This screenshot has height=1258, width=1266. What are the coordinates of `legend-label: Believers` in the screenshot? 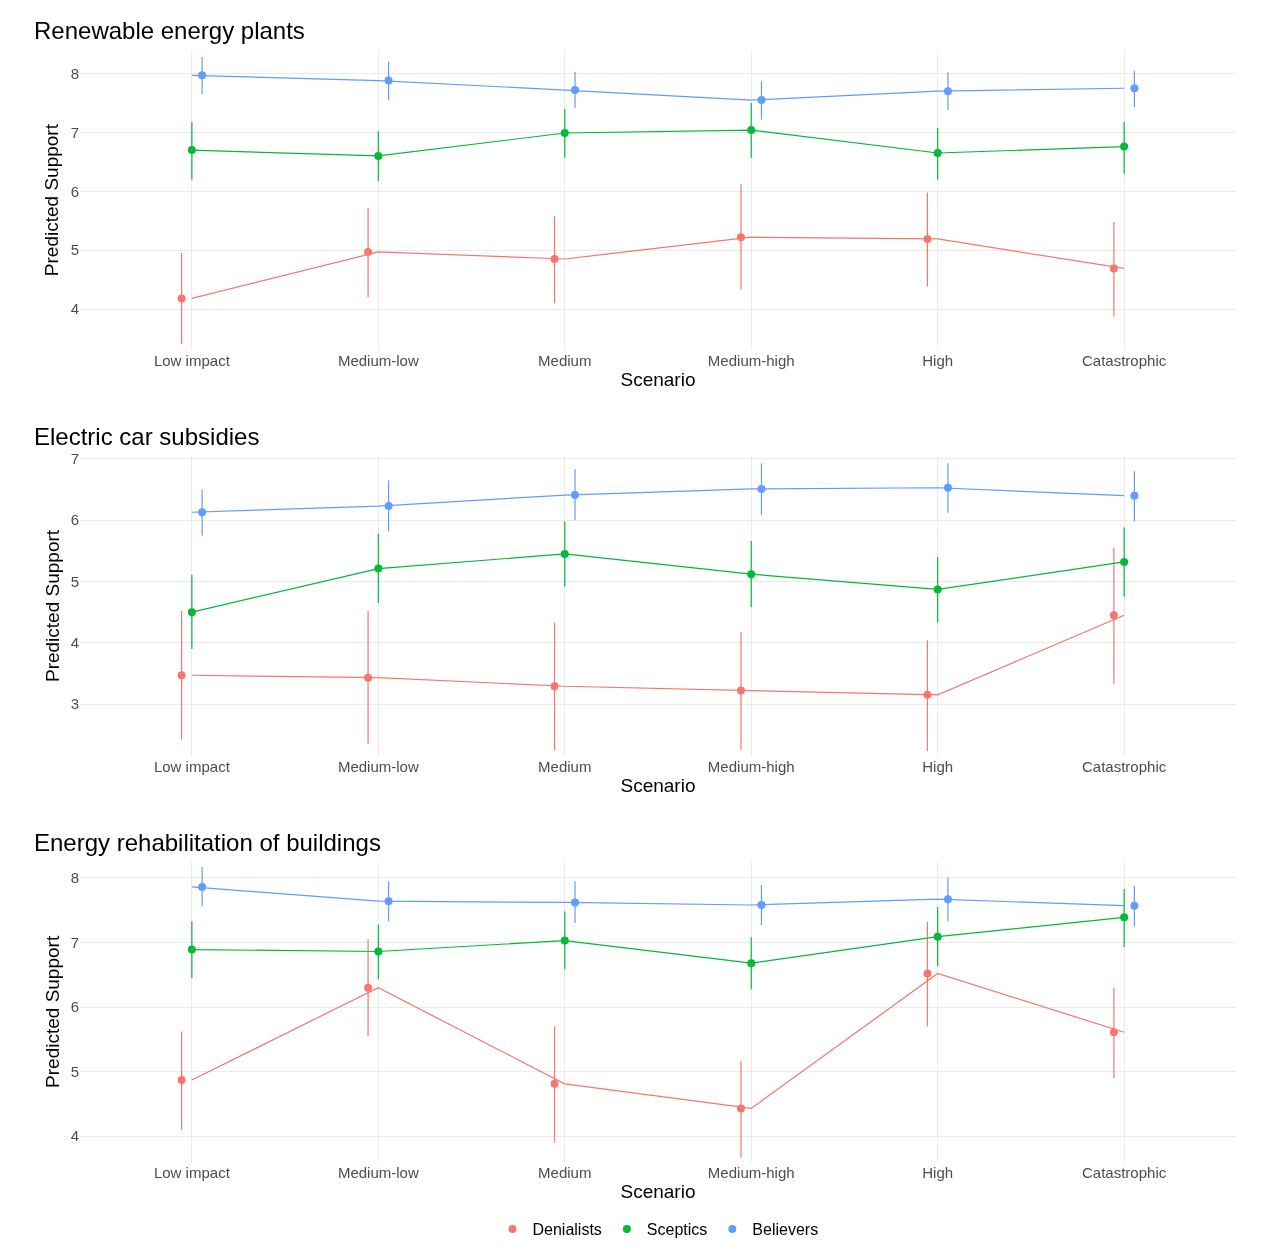 It's located at (785, 1230).